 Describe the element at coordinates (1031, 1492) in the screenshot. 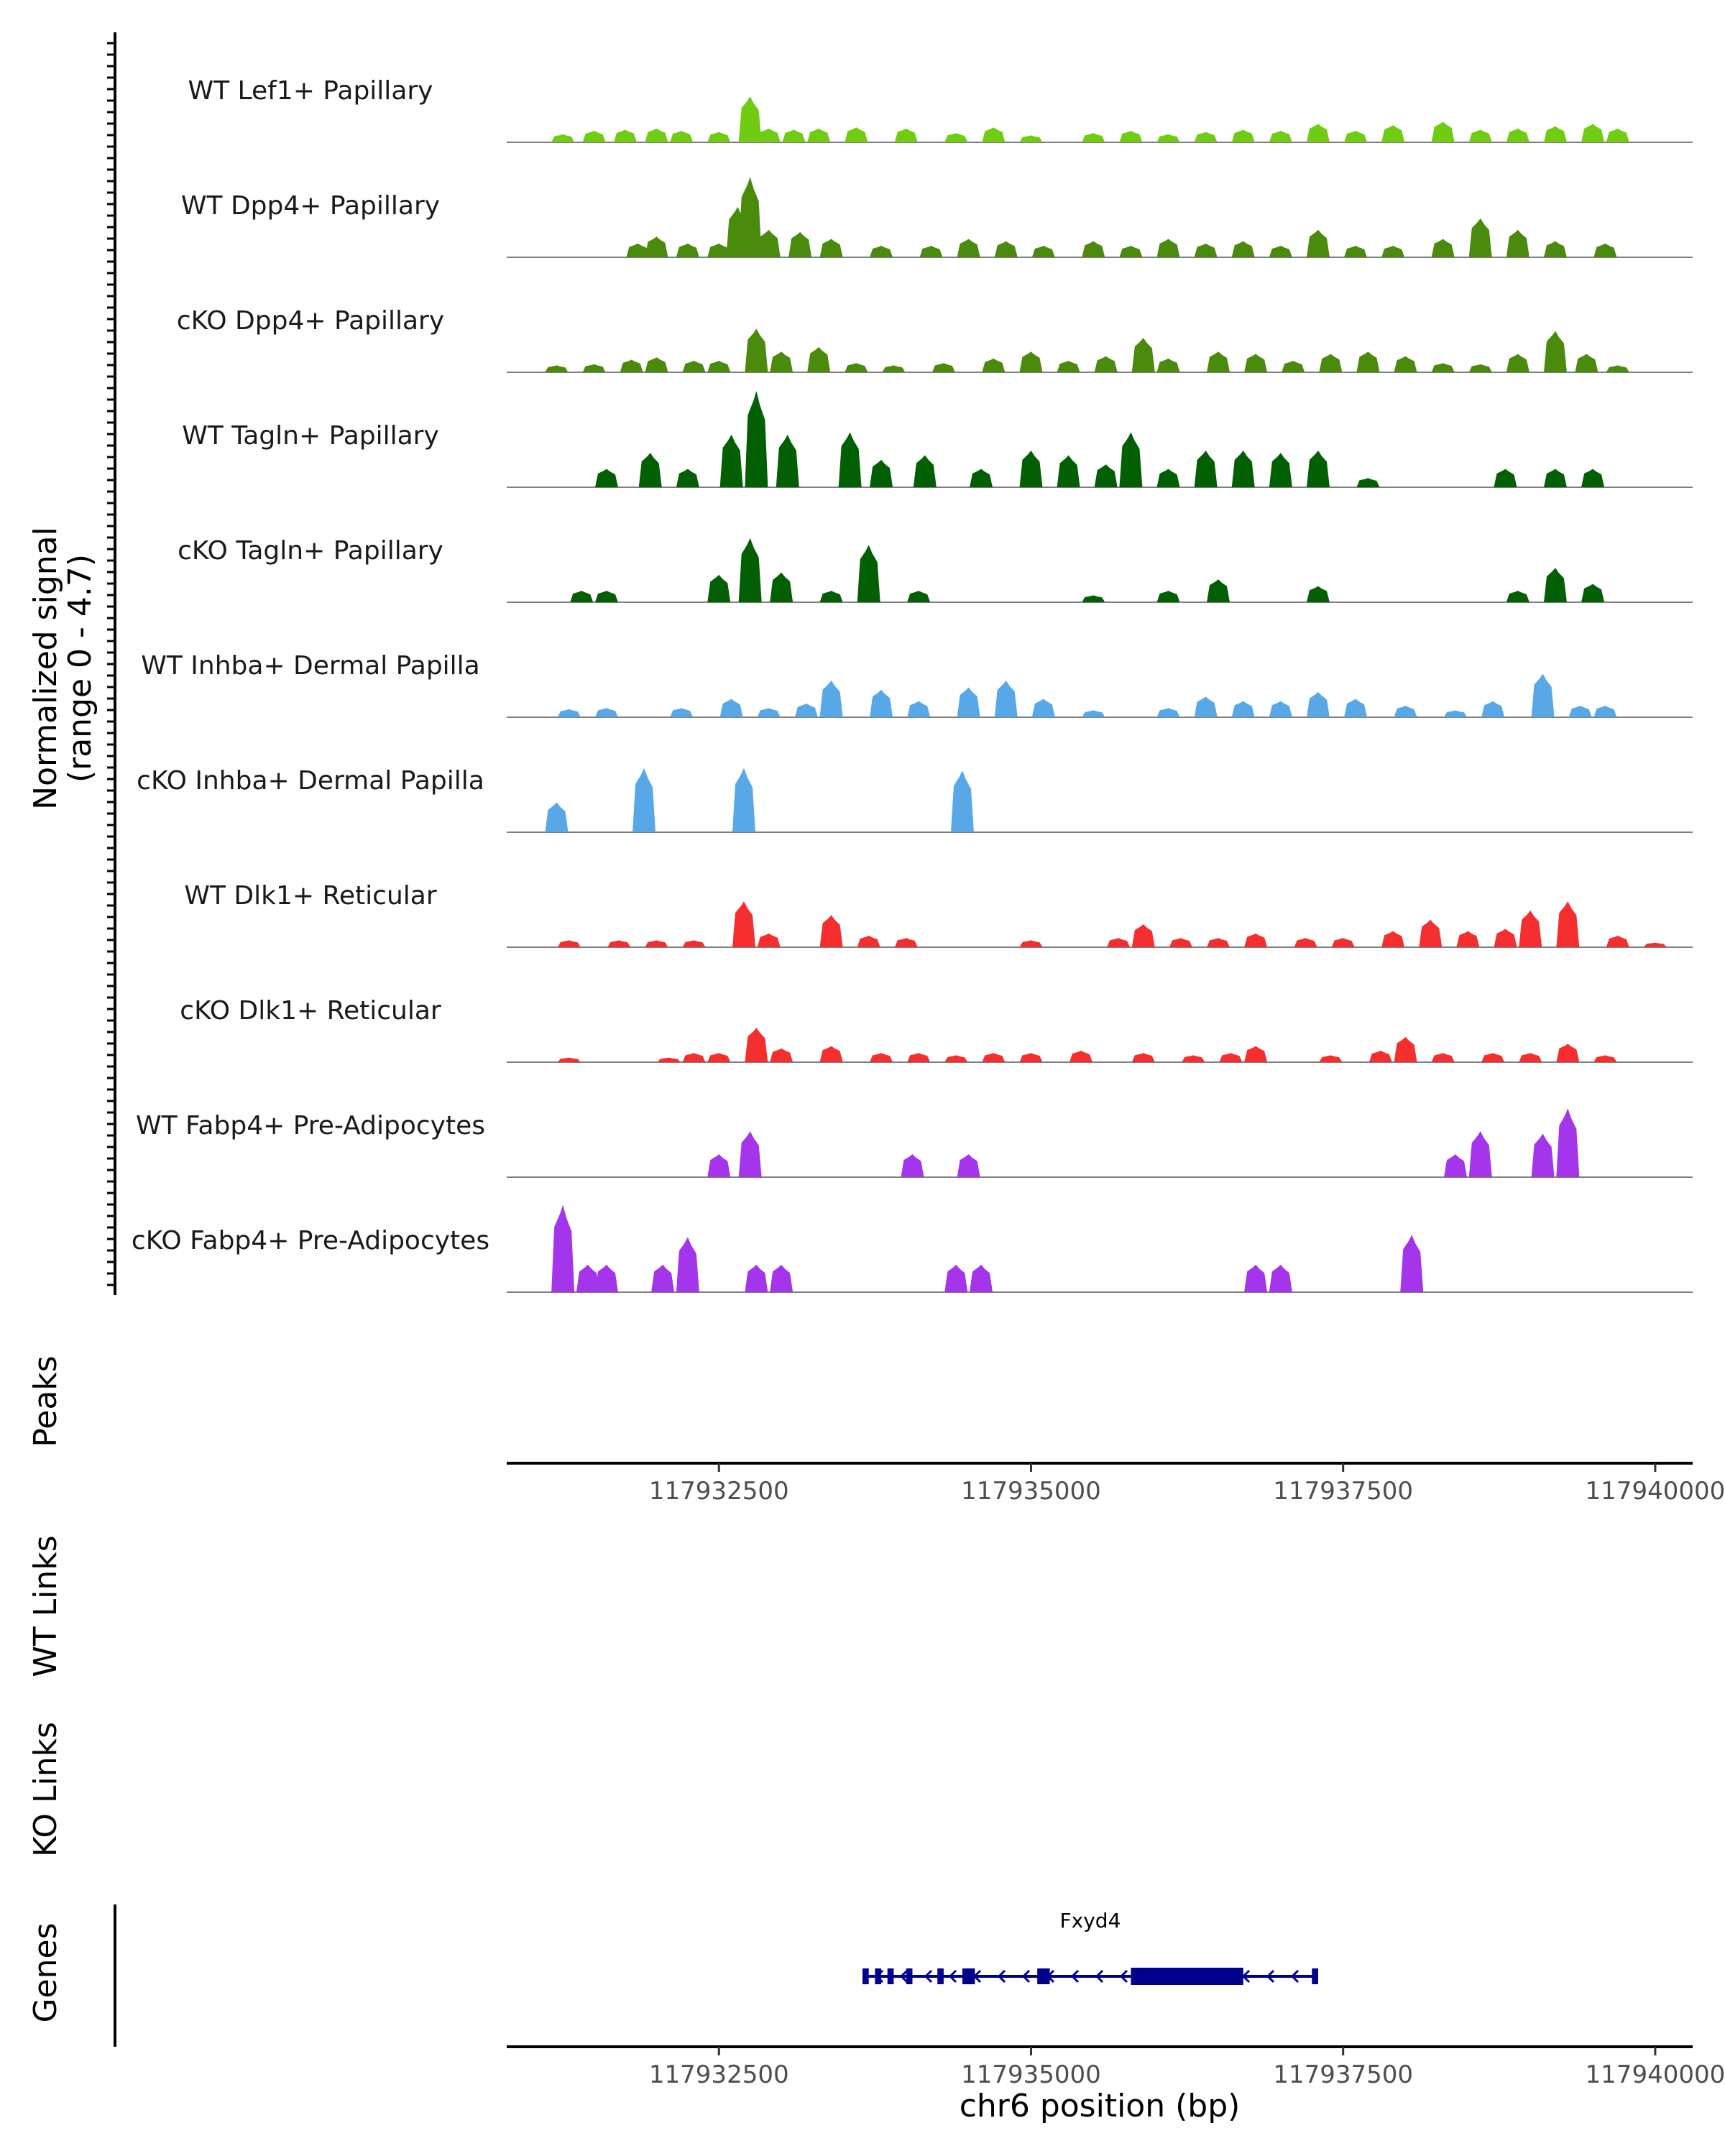

I see `x-tick-label: 117935000` at that location.